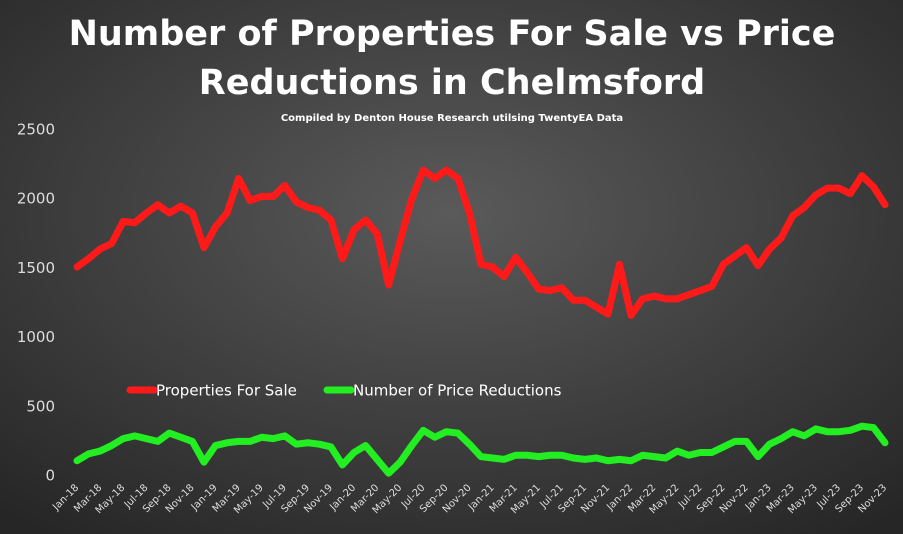 This screenshot has height=534, width=903. I want to click on legend-label: Properties For Sale, so click(226, 391).